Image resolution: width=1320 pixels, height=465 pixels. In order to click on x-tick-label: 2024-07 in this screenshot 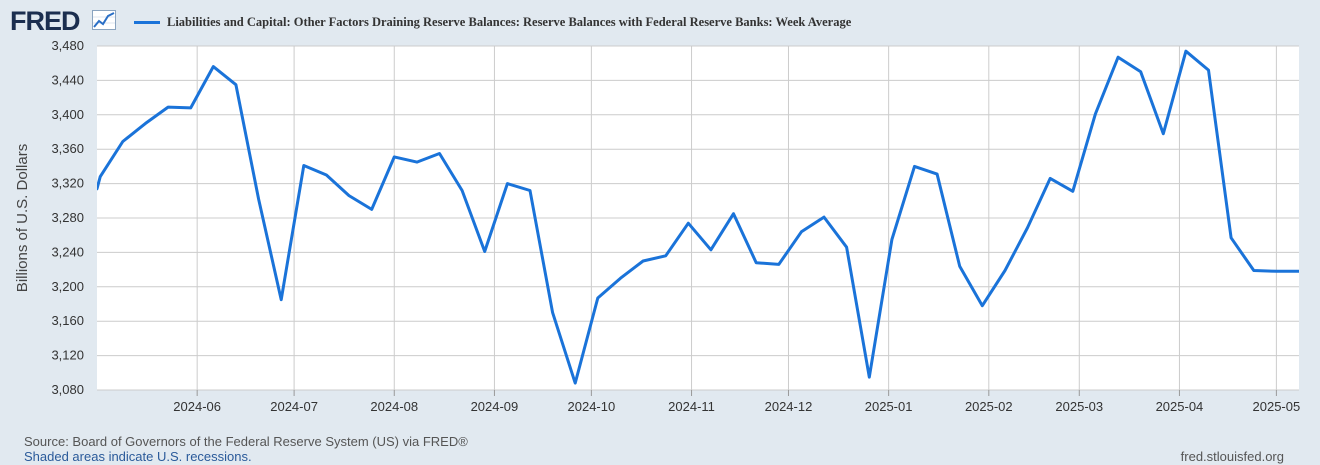, I will do `click(294, 406)`.